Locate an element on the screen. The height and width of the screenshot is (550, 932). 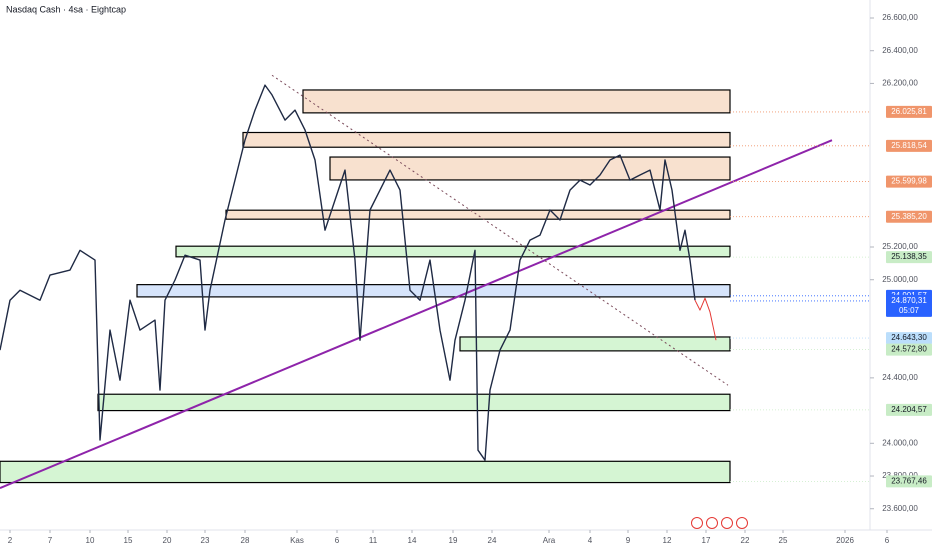
price-label: 24.643,30 is located at coordinates (909, 337).